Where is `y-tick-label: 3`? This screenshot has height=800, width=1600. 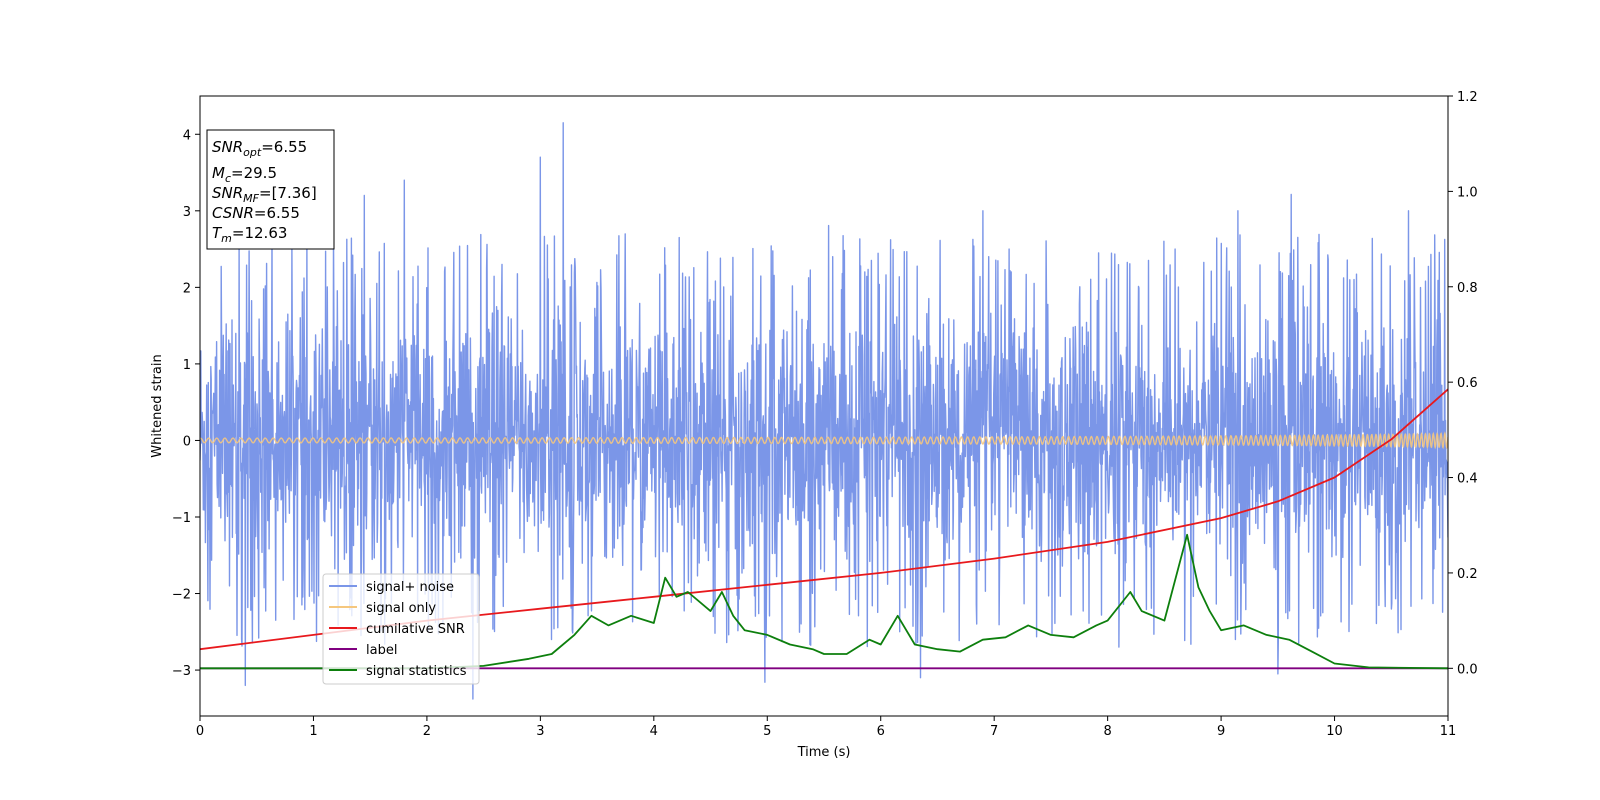 y-tick-label: 3 is located at coordinates (187, 212).